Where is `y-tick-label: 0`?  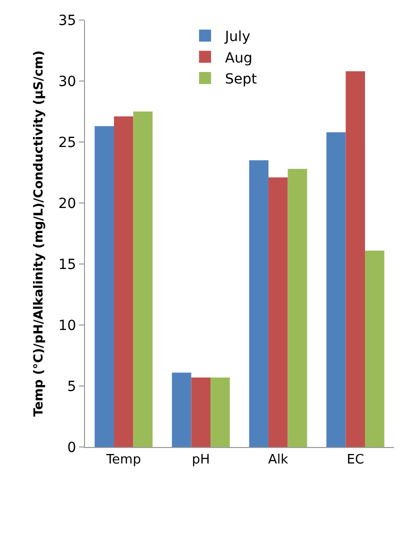
y-tick-label: 0 is located at coordinates (71, 448).